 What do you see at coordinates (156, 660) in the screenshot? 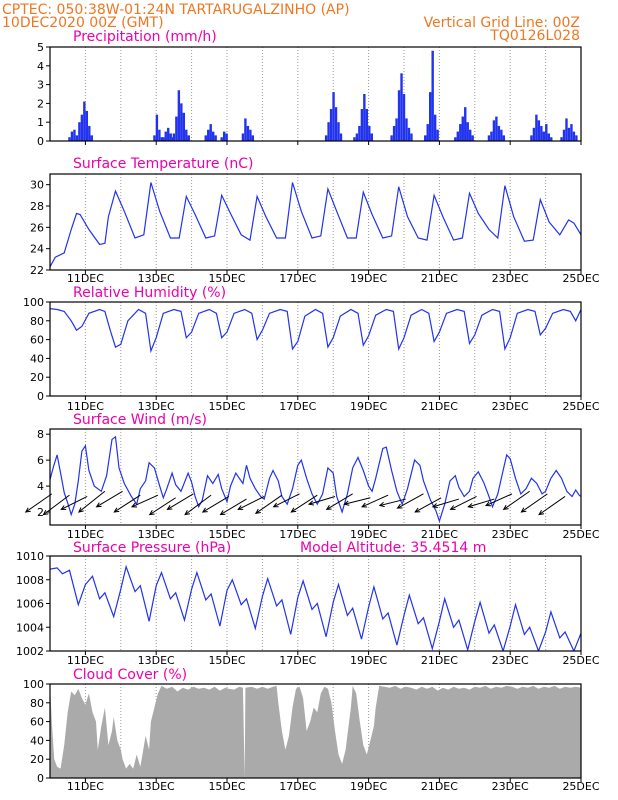
I see `pressure-xtick-label: 13DEC` at bounding box center [156, 660].